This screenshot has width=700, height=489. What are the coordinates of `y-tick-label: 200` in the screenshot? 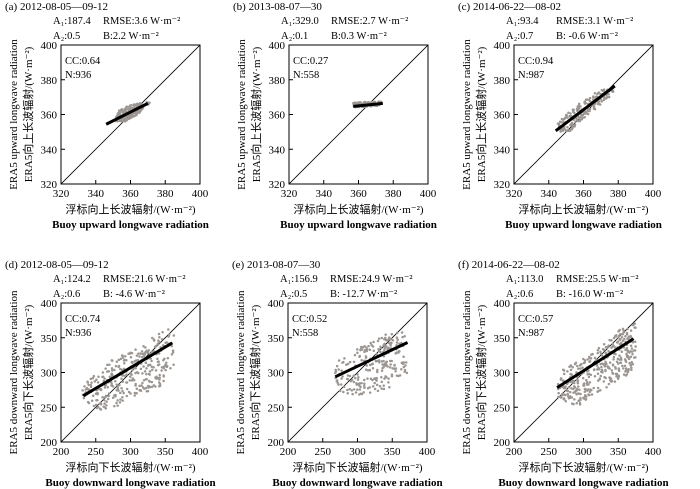 It's located at (502, 443).